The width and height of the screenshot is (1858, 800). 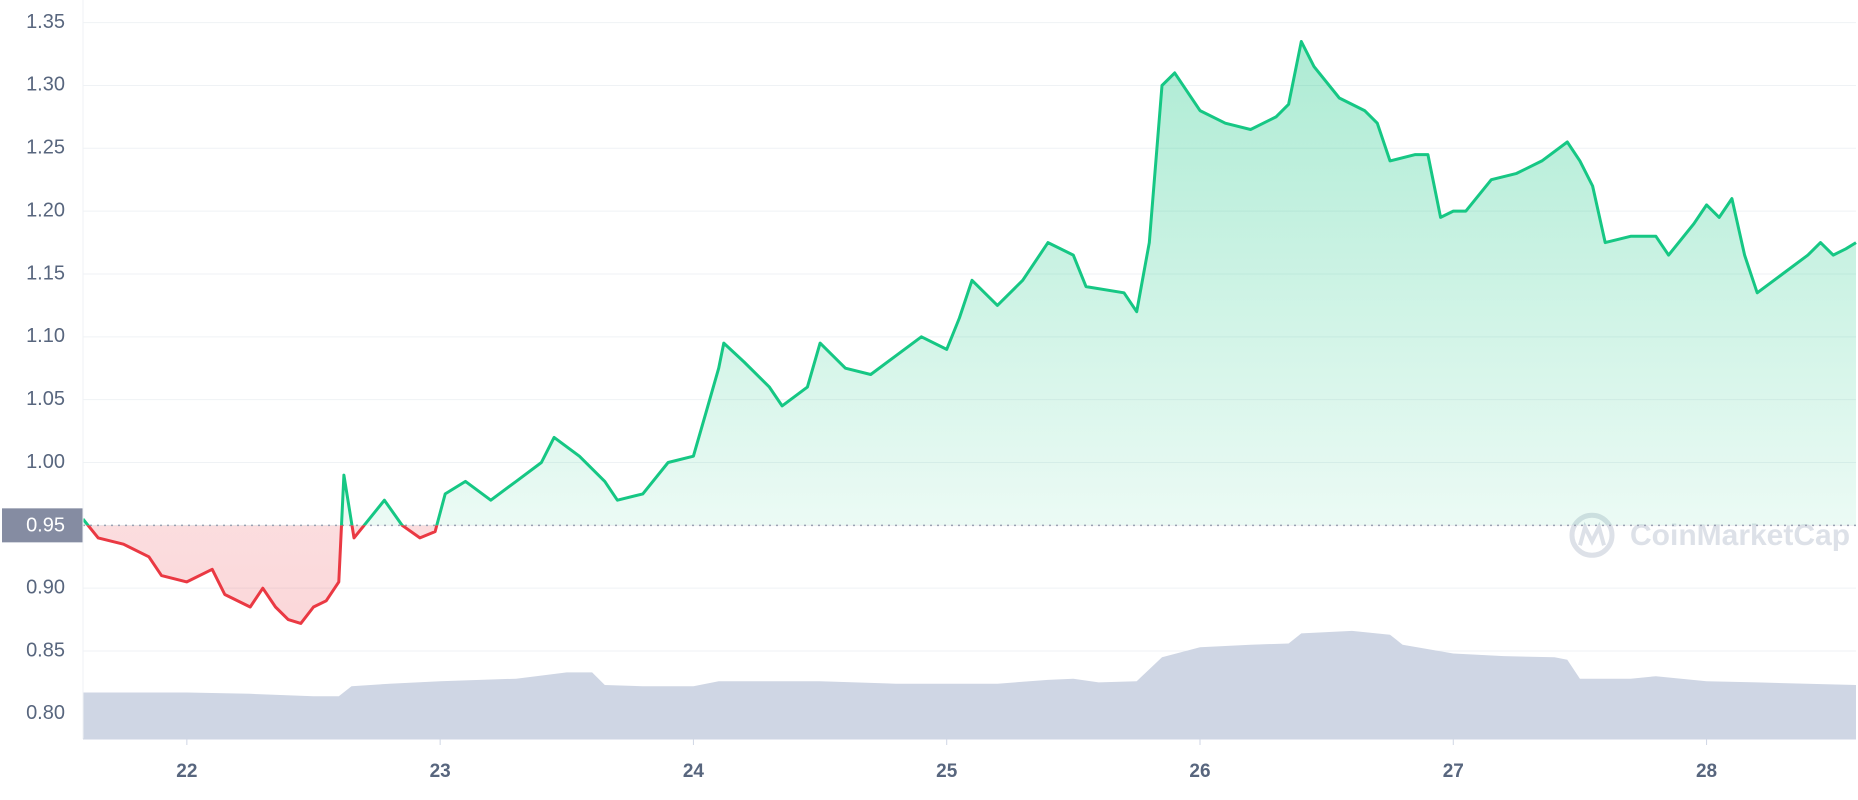 I want to click on y-tick-label: 1.00, so click(x=45, y=462).